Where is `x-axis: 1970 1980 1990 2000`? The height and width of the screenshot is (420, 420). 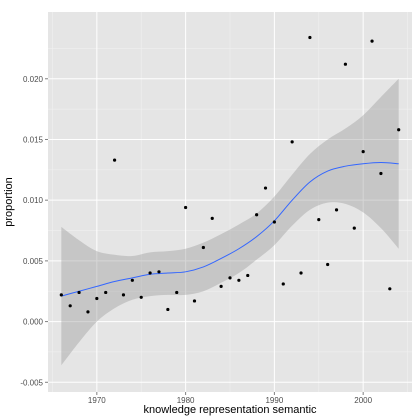 x-axis: 1970 1980 1990 2000 is located at coordinates (230, 398).